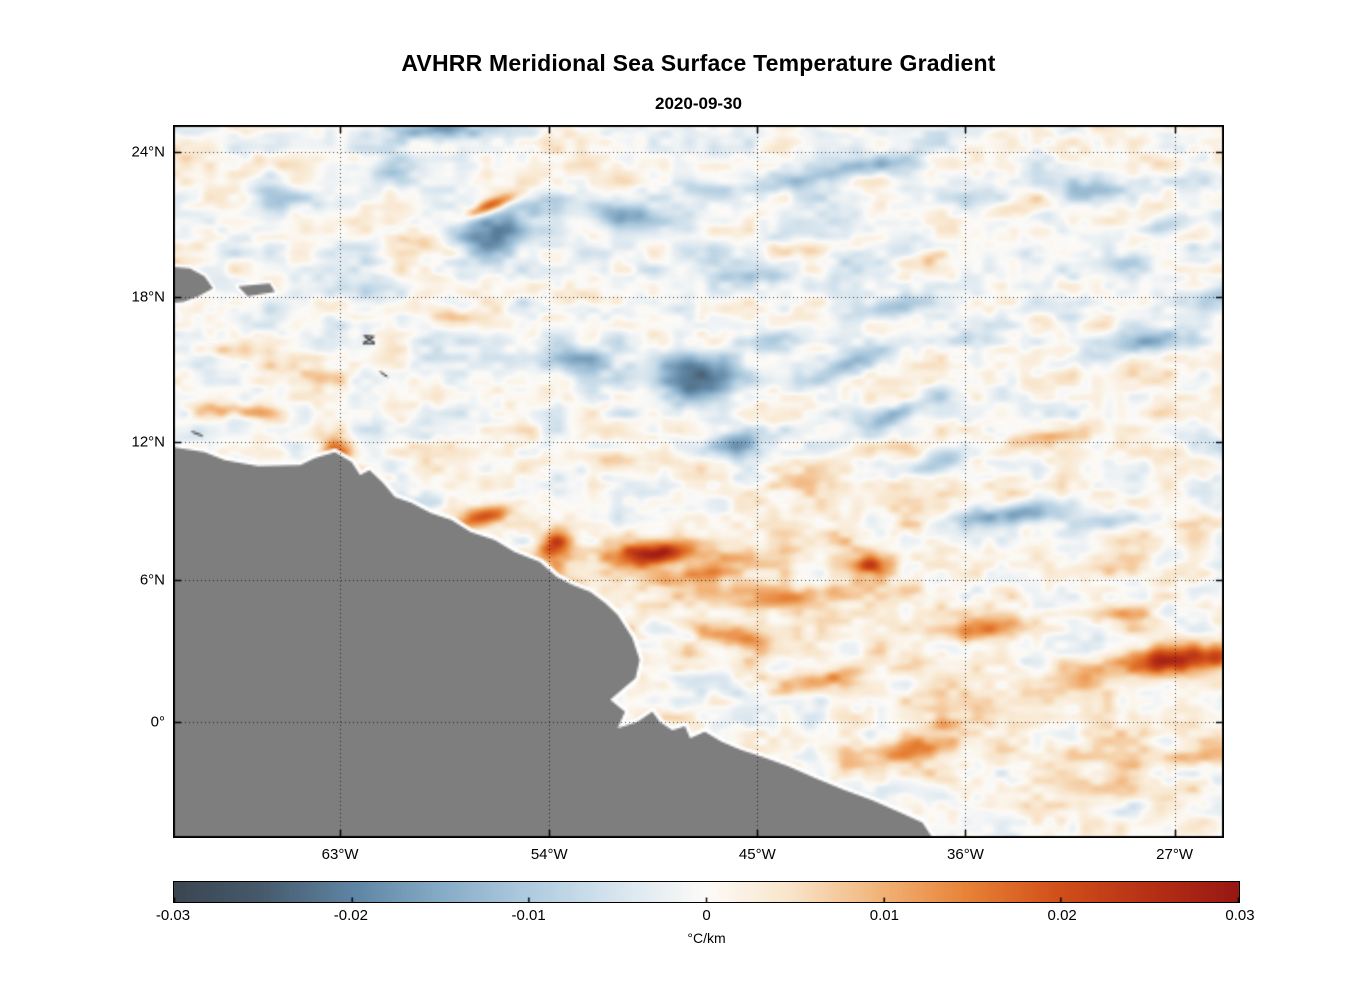 The image size is (1356, 1000). Describe the element at coordinates (698, 103) in the screenshot. I see `chart-date-subtitle: 2020-09-30` at that location.